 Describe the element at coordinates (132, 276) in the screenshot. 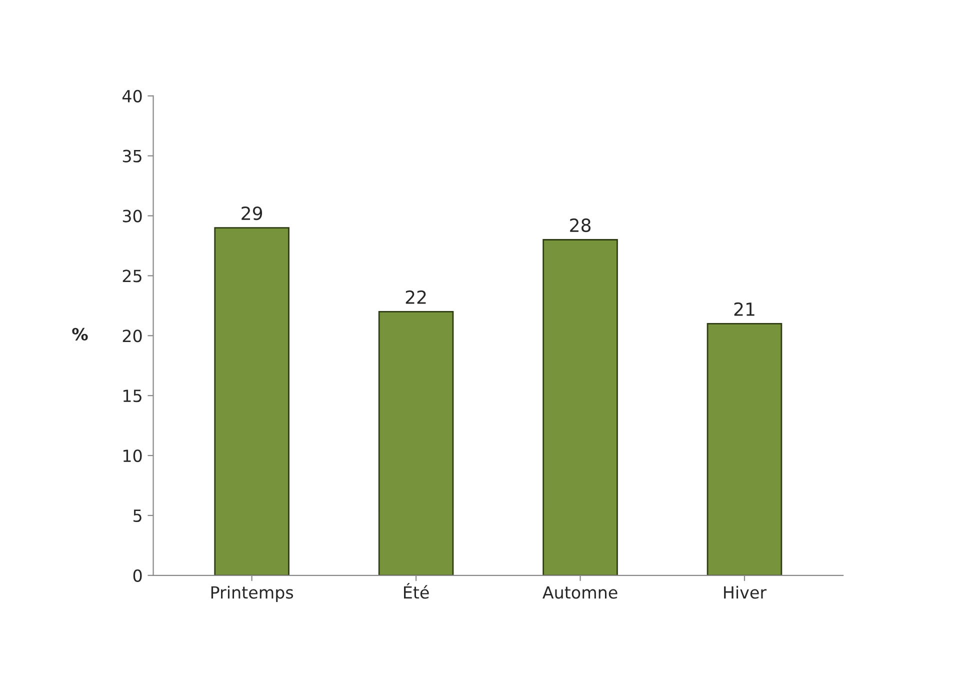

I see `y-tick-label: 25` at that location.